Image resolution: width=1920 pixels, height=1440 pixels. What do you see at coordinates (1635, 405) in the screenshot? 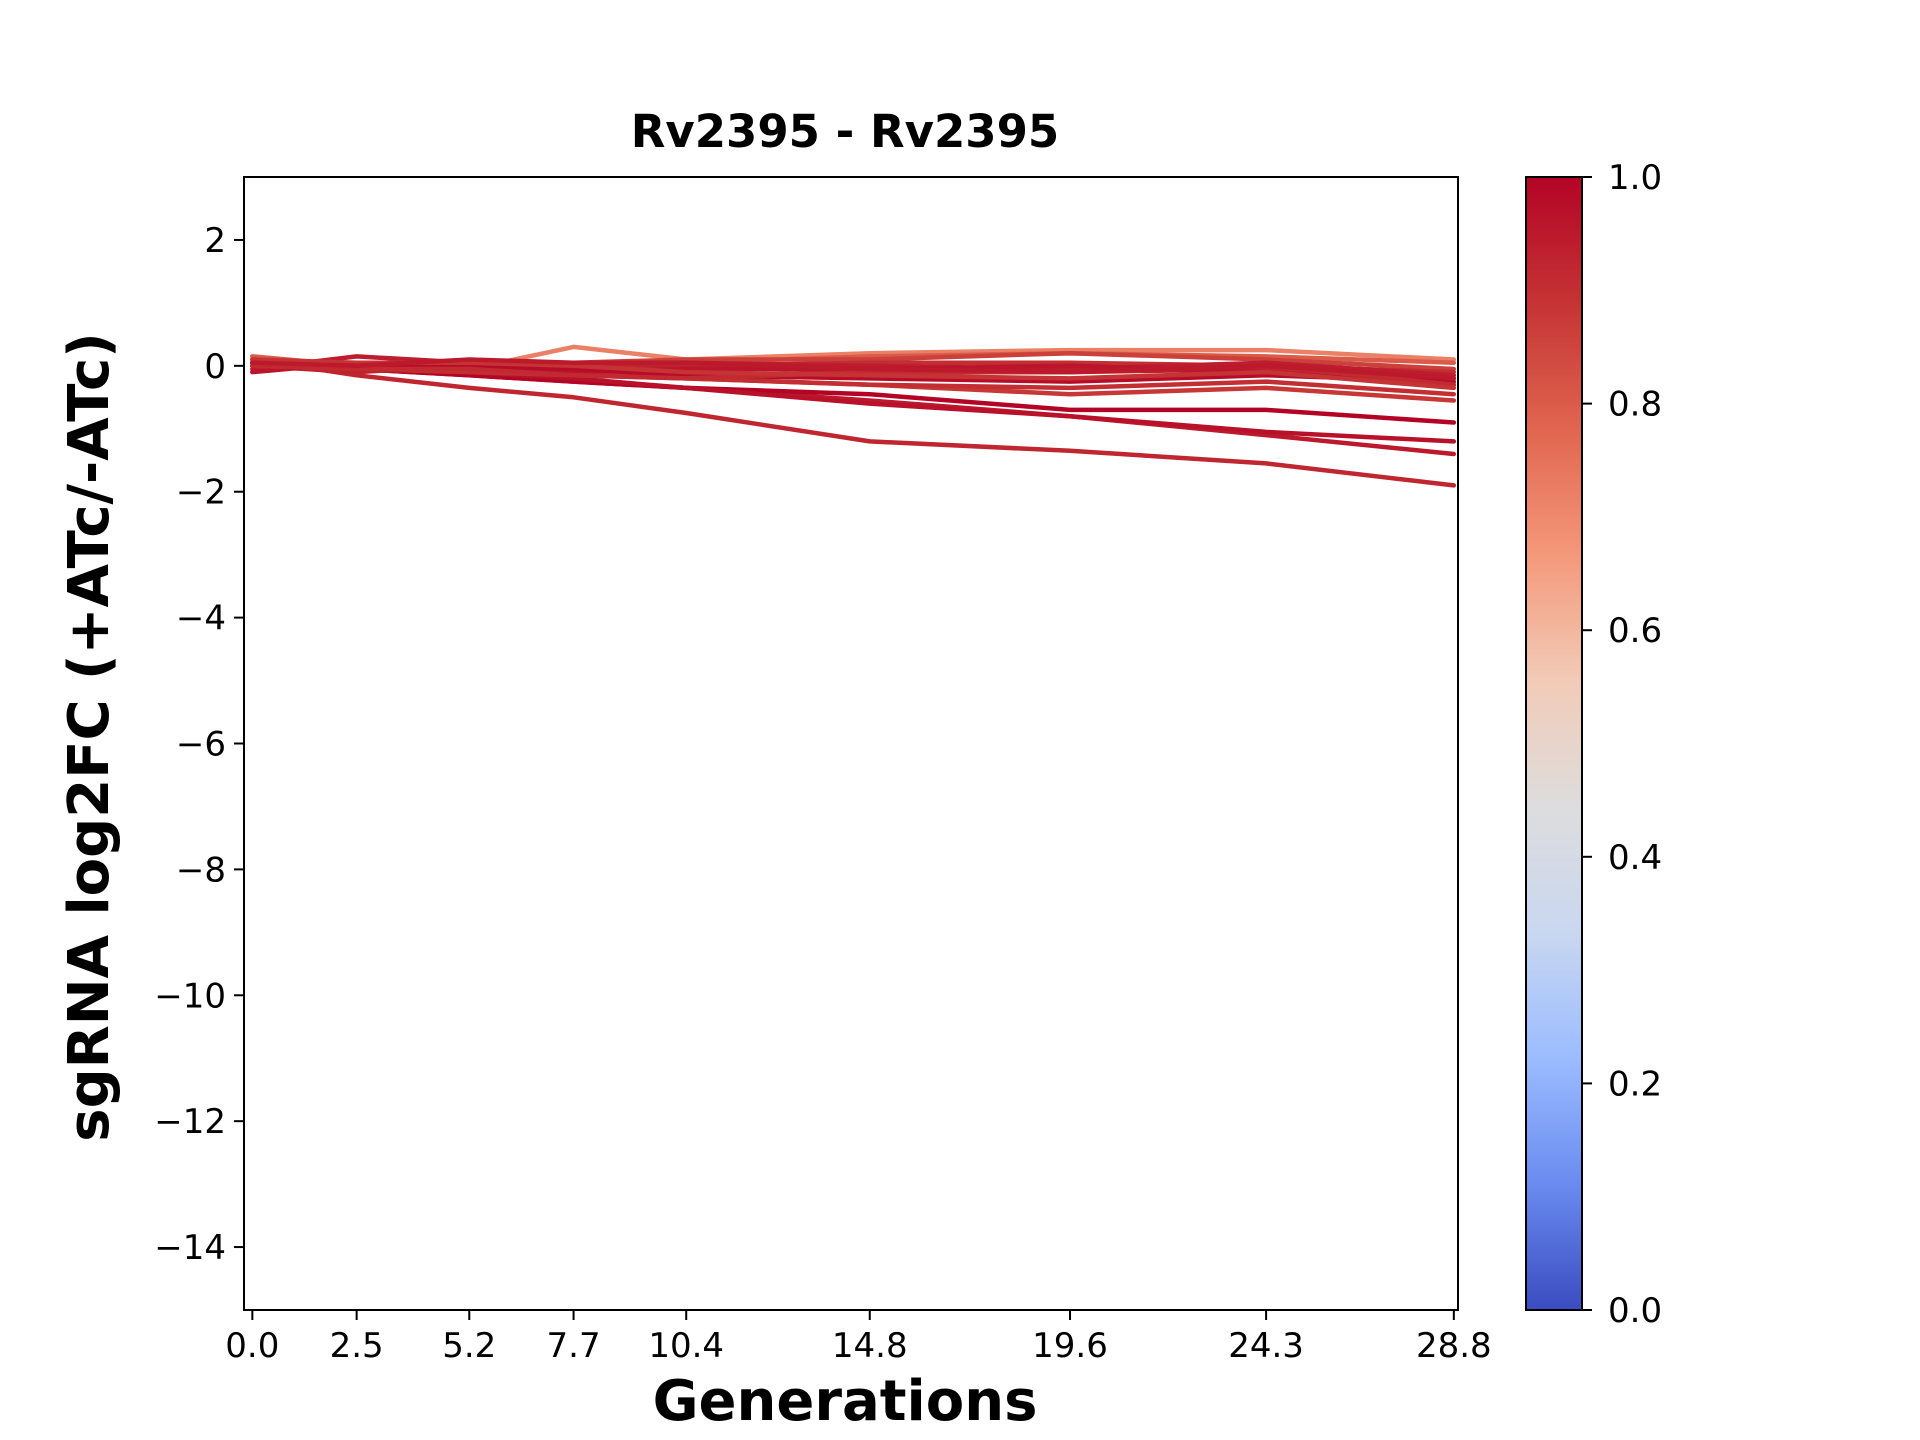
I see `colorbar-tick-label: 0.8` at bounding box center [1635, 405].